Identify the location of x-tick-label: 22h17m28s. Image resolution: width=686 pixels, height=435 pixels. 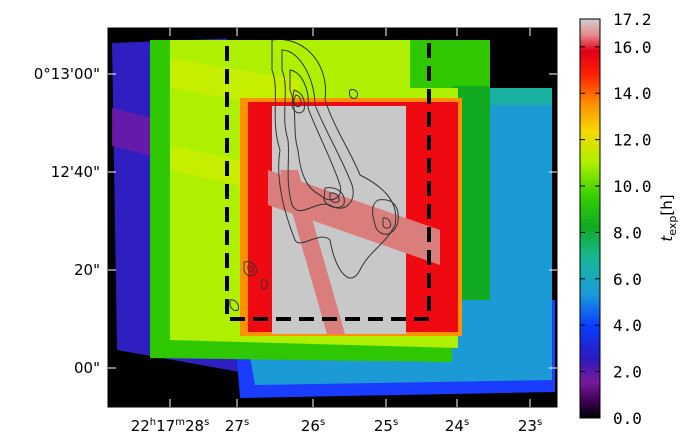
(170, 426).